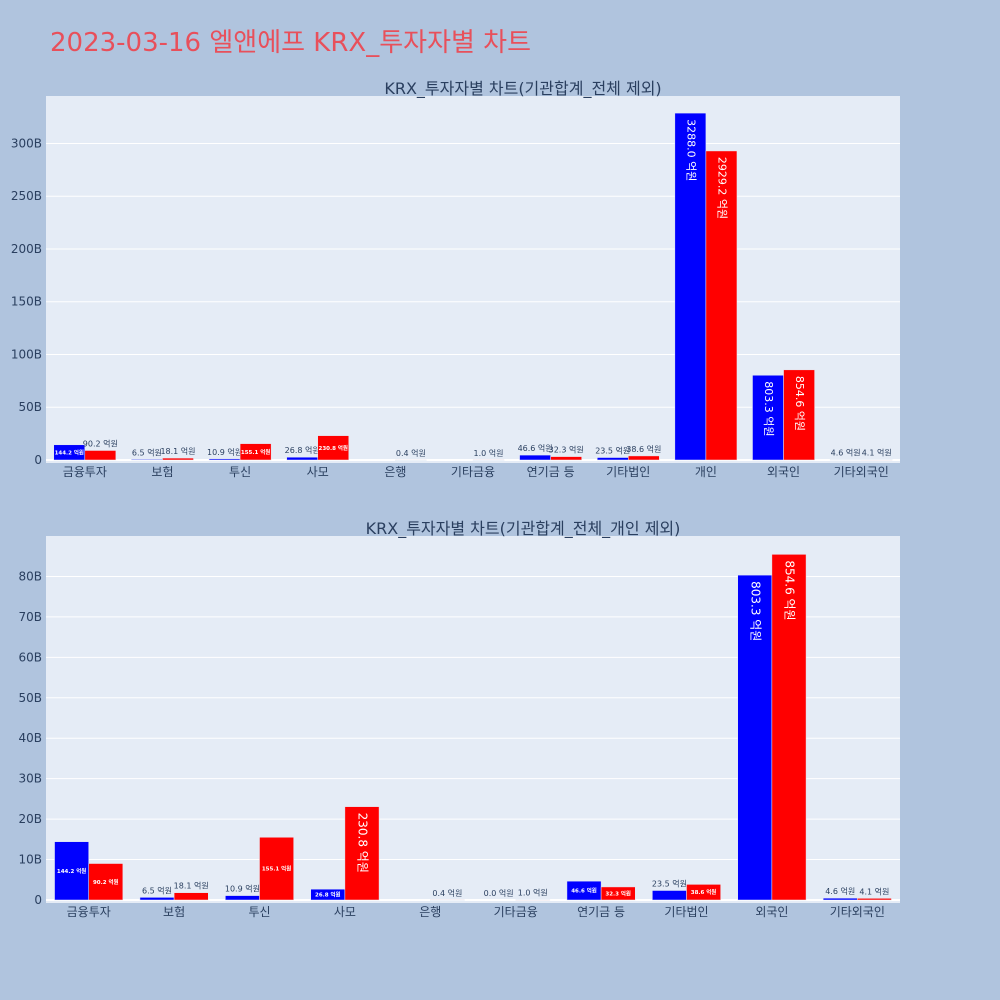  I want to click on y-tick-label: 100B, so click(26, 354).